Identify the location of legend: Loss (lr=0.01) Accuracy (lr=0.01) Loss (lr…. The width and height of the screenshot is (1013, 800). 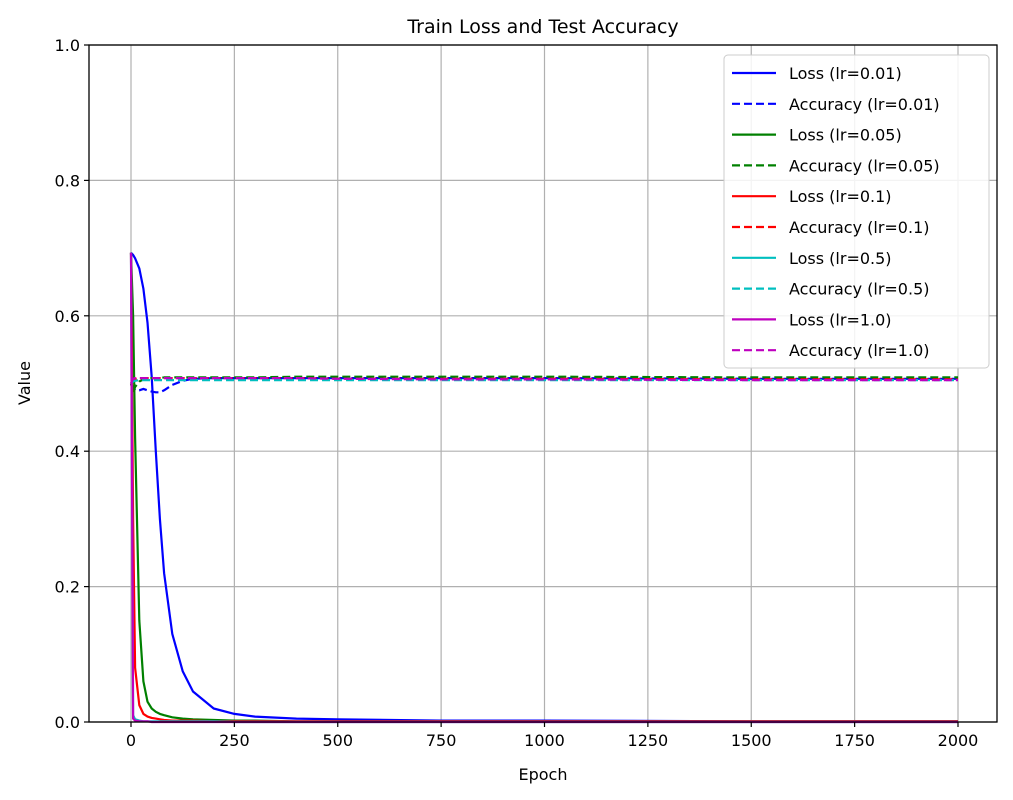
(856, 211).